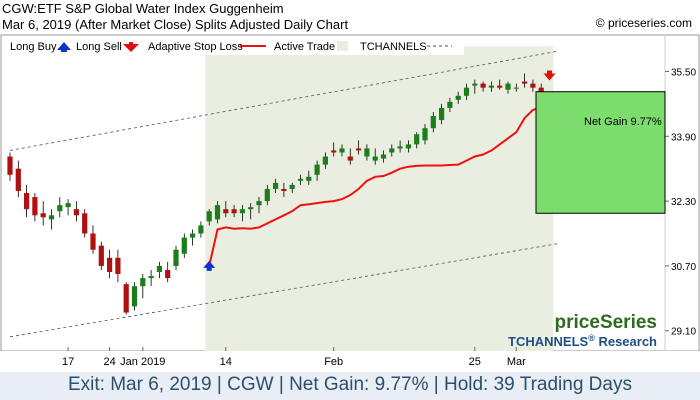 The height and width of the screenshot is (400, 700). I want to click on legend-background, so click(234, 46).